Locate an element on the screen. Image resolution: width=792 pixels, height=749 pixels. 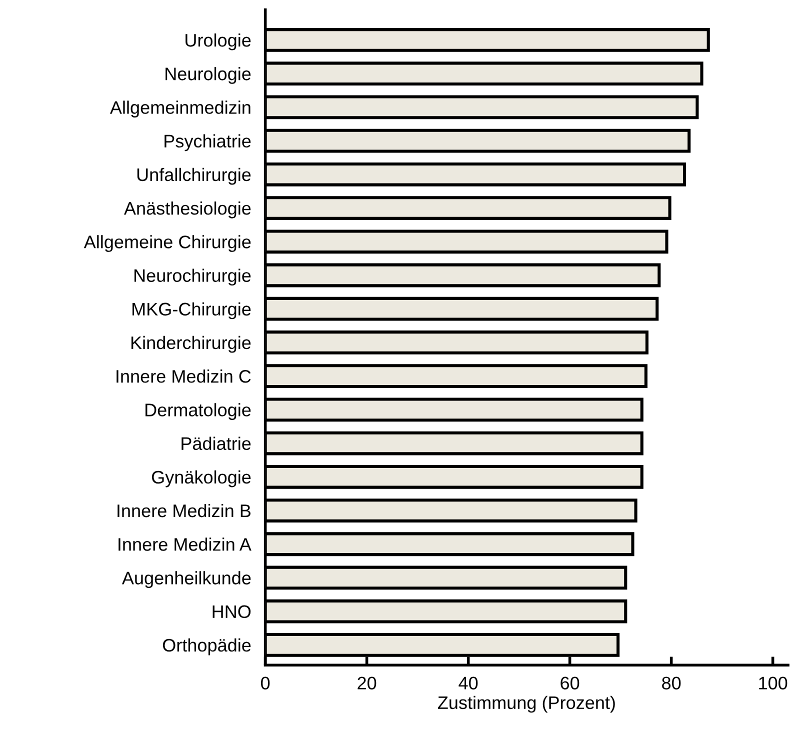
y-tick-label: MKG-Chirurgie is located at coordinates (191, 311).